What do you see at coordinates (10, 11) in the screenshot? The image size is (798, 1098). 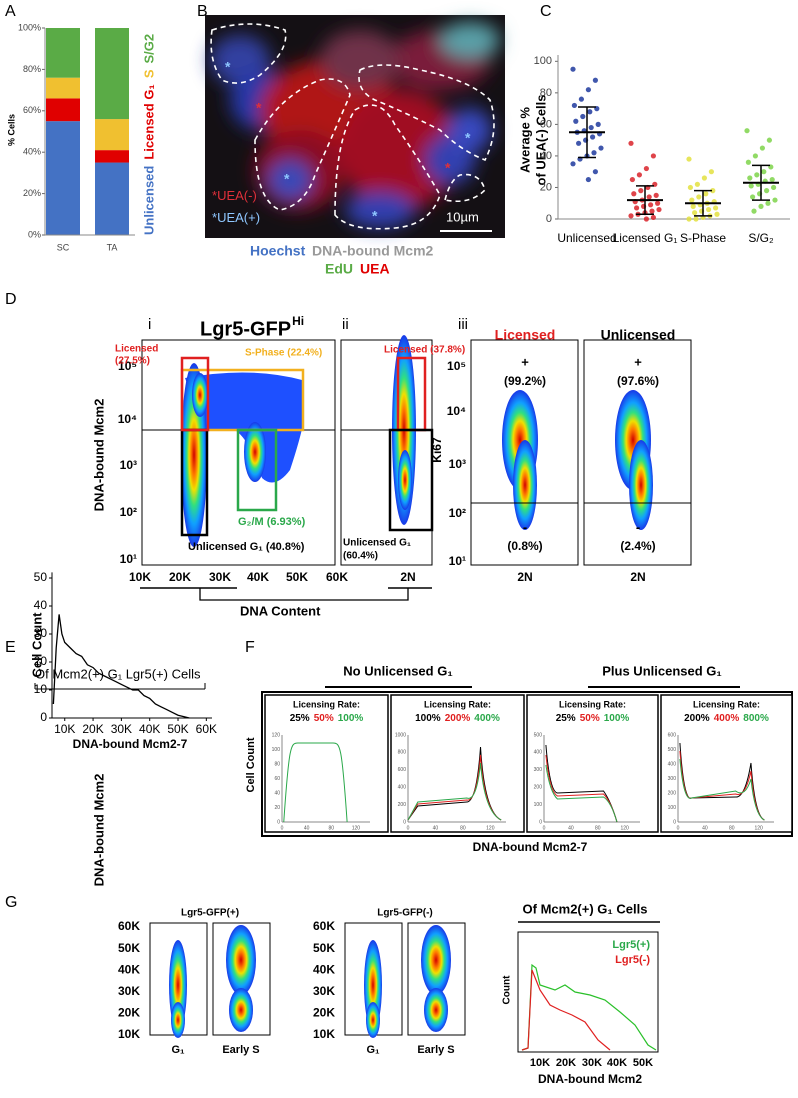 I see `panel-letter: A` at bounding box center [10, 11].